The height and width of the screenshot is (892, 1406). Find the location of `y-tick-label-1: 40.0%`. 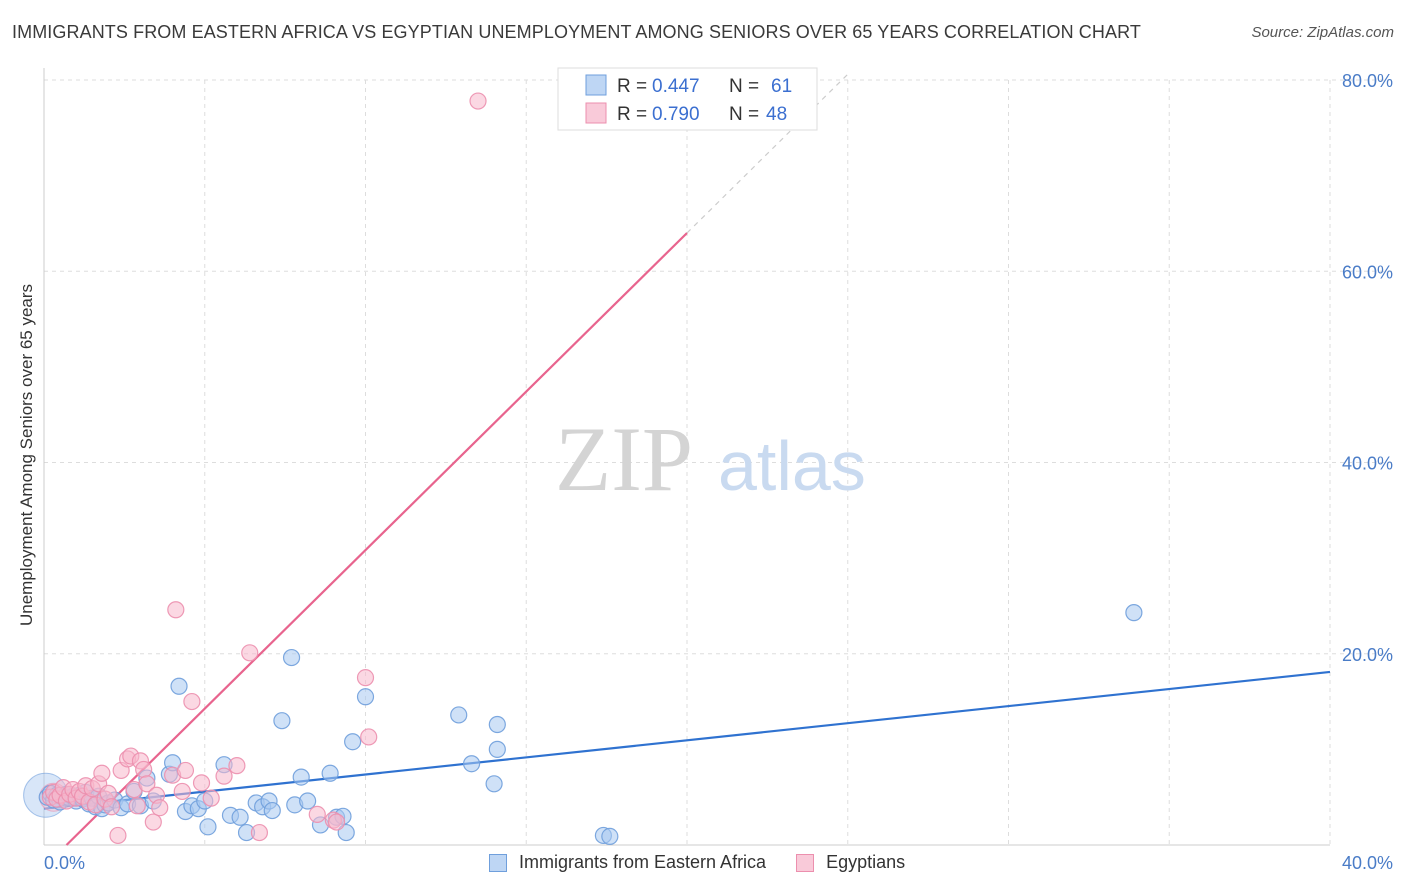

y-tick-label-1: 40.0% is located at coordinates (1367, 464).